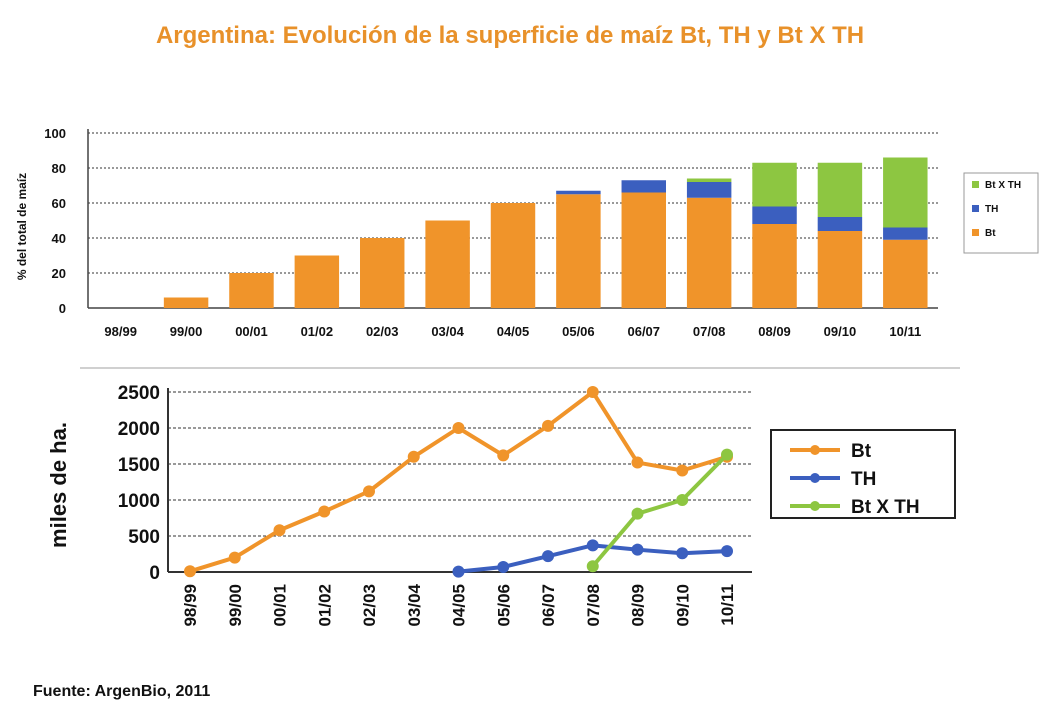 This screenshot has width=1040, height=720. What do you see at coordinates (139, 501) in the screenshot?
I see `y-tick-label: 1000` at bounding box center [139, 501].